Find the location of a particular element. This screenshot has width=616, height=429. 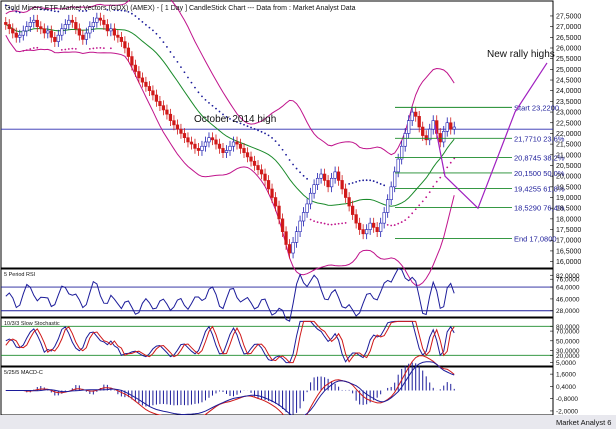

main-y-tick-label: 19,0000 is located at coordinates (568, 198).